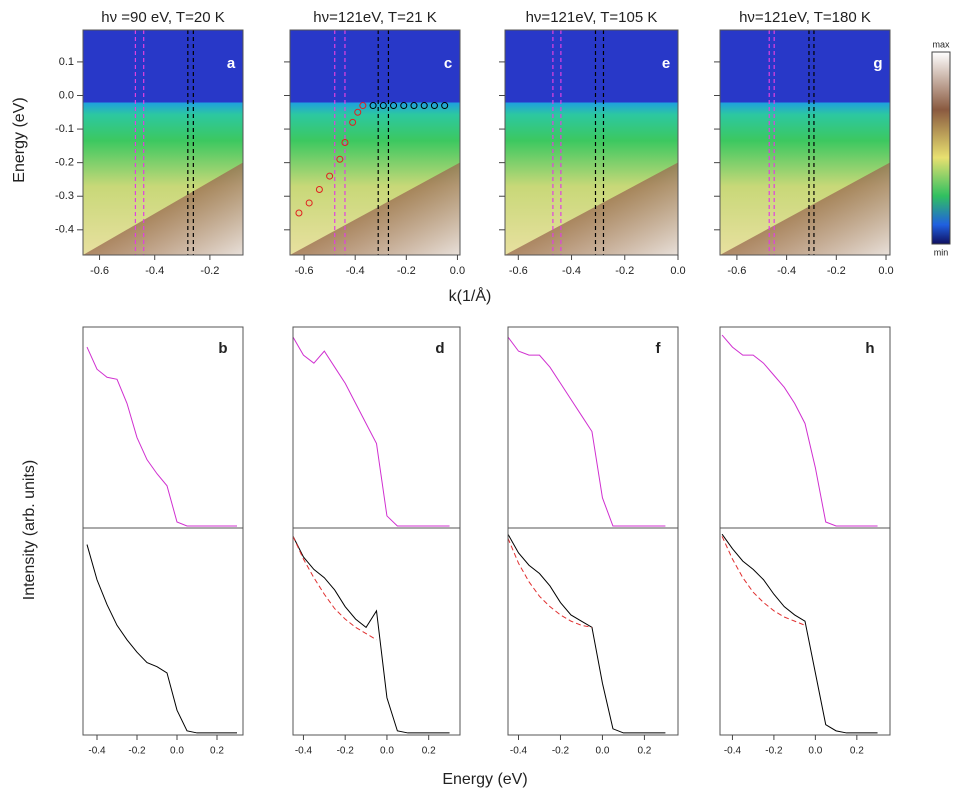  What do you see at coordinates (66, 62) in the screenshot?
I see `y-tick-label: 0.1` at bounding box center [66, 62].